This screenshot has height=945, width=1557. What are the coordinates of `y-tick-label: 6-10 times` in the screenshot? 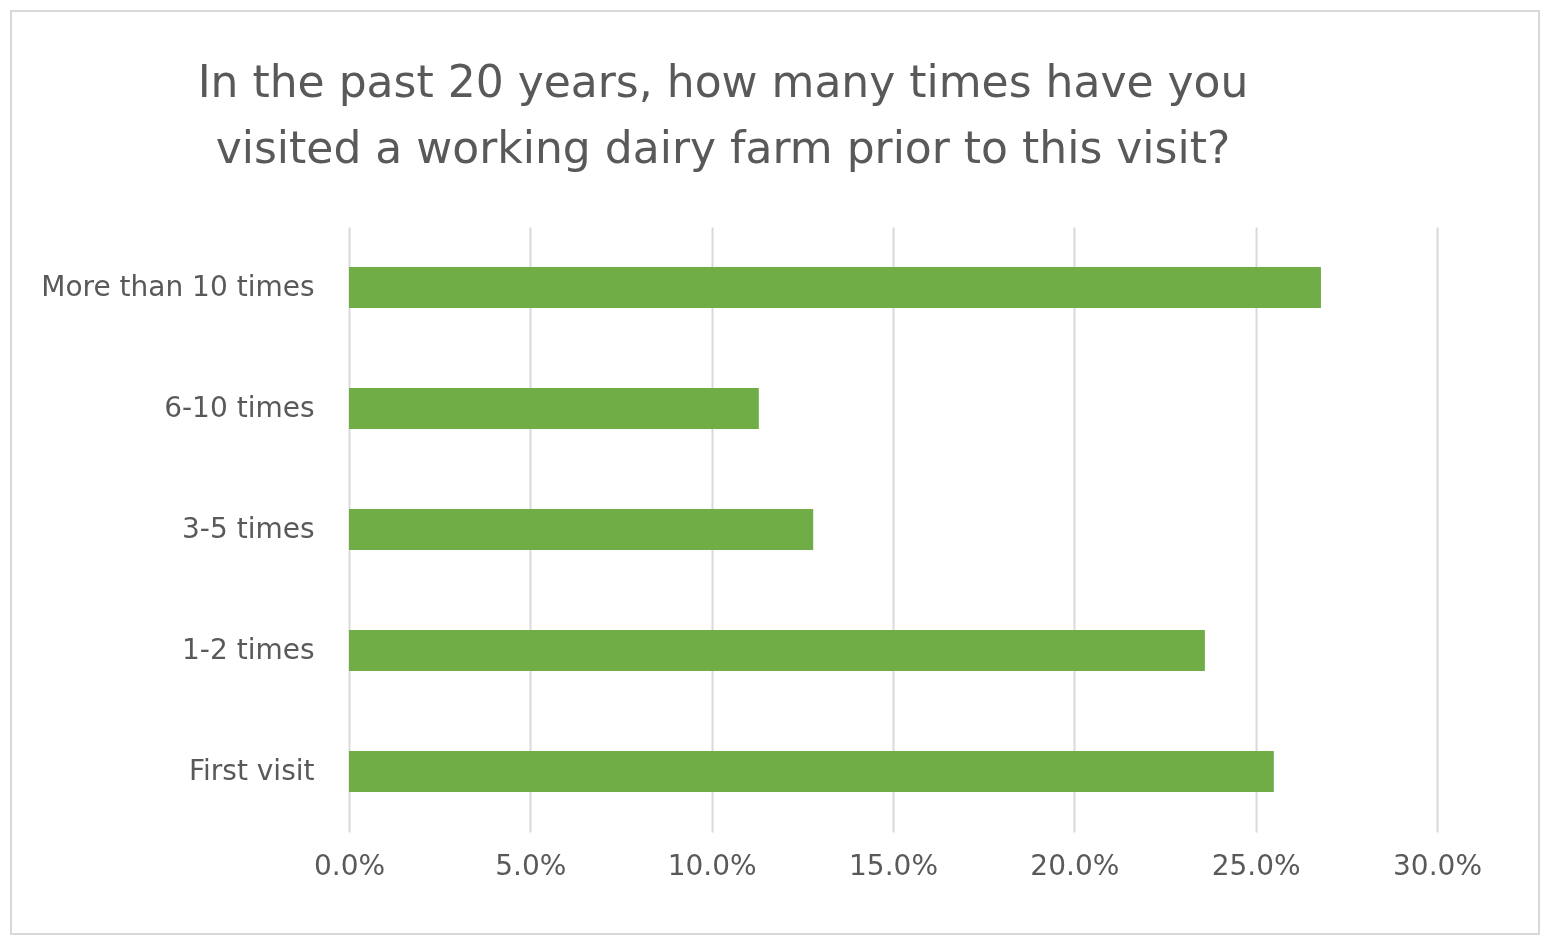 It's located at (239, 407).